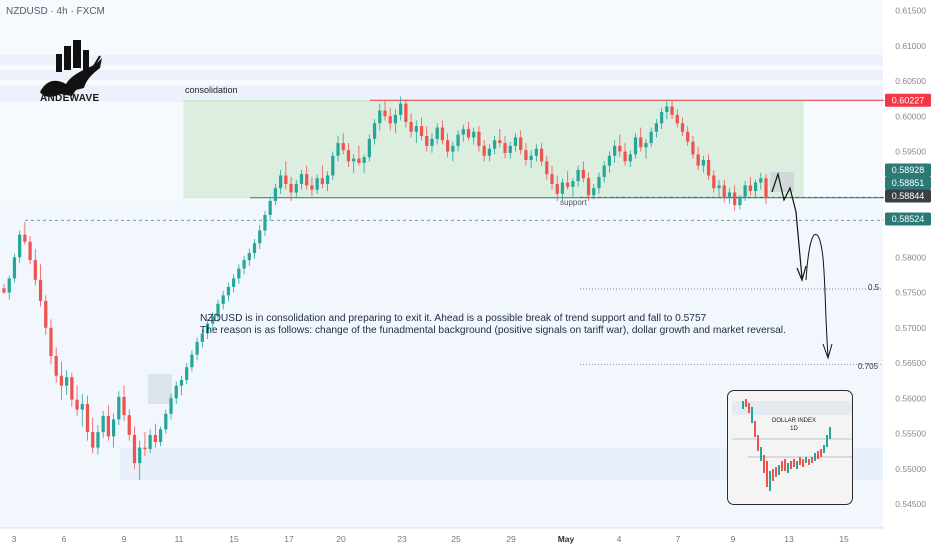 Image resolution: width=932 pixels, height=555 pixels. Describe the element at coordinates (817, 295) in the screenshot. I see `second-projection-path` at that location.